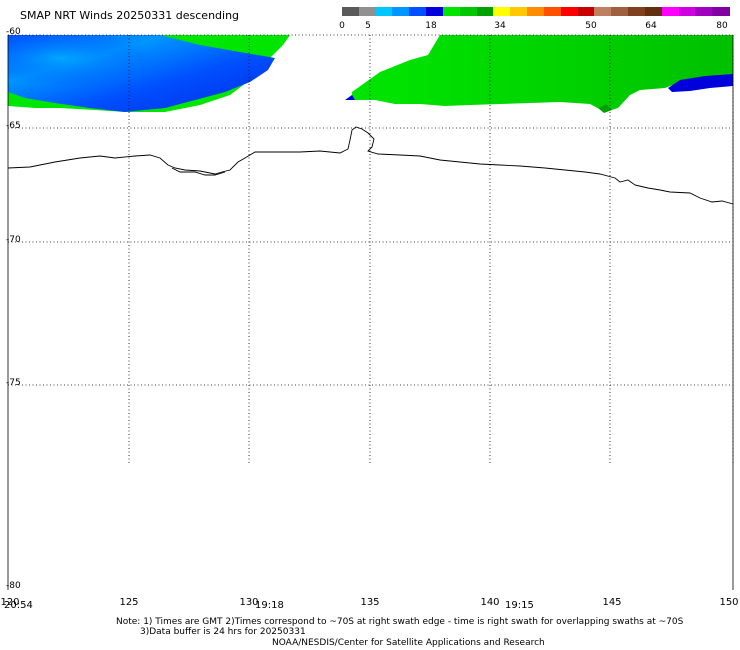  I want to click on longitude-label: 150, so click(729, 602).